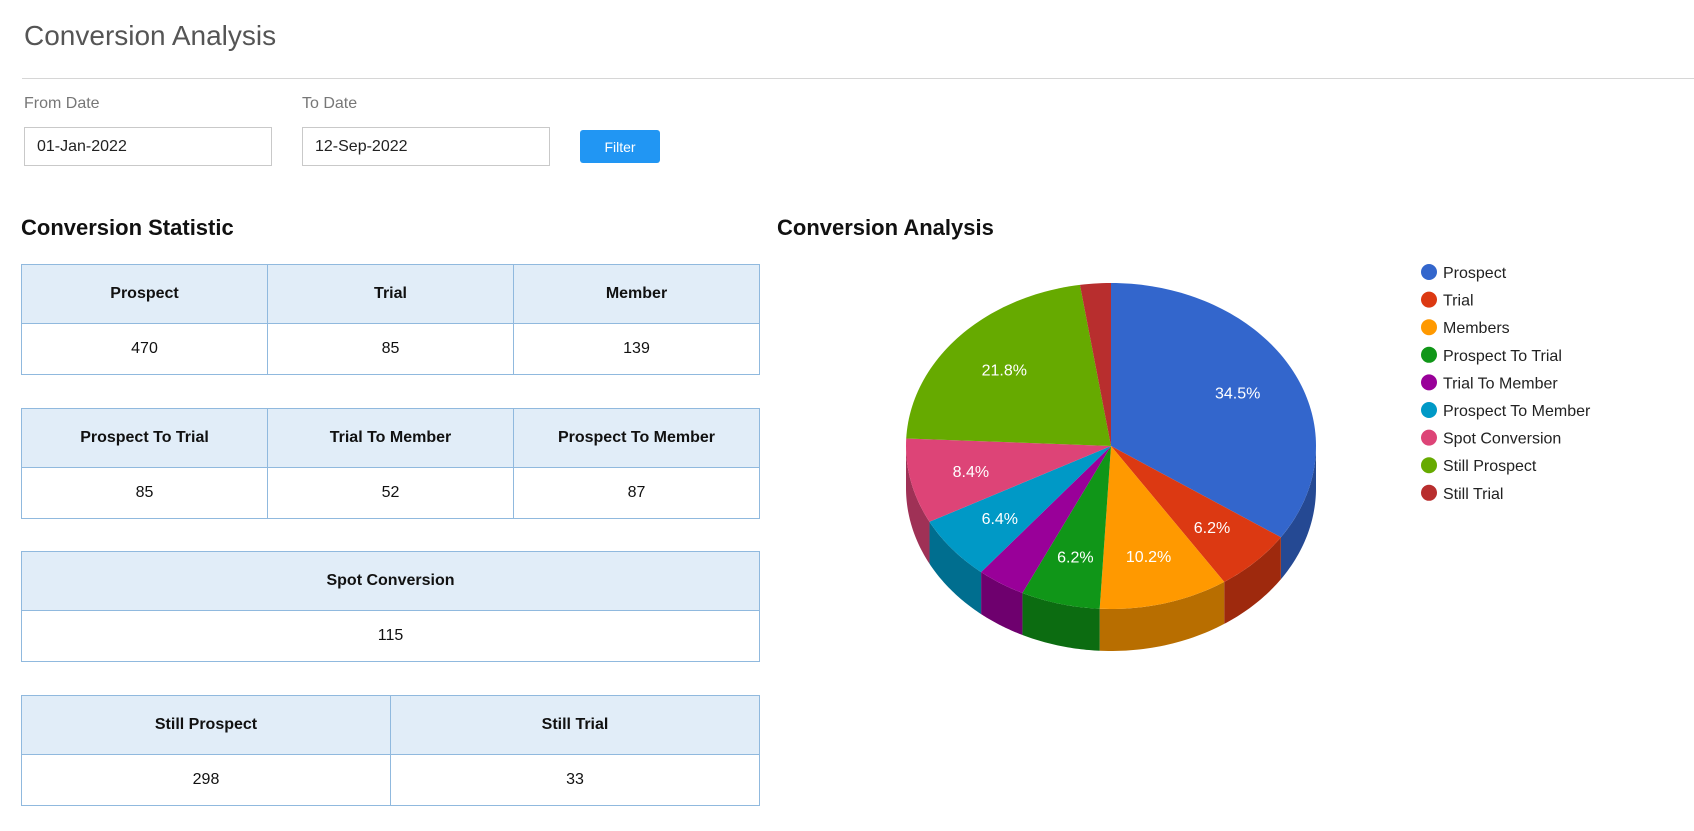 Image resolution: width=1694 pixels, height=831 pixels. What do you see at coordinates (1061, 622) in the screenshot?
I see `pie-side-prospect-to-trial` at bounding box center [1061, 622].